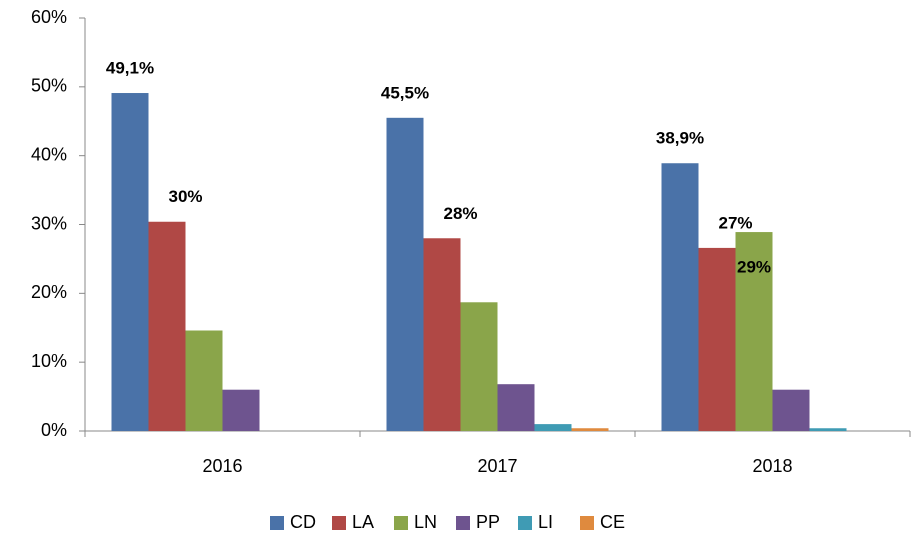  What do you see at coordinates (185, 196) in the screenshot?
I see `value-label: 30%` at bounding box center [185, 196].